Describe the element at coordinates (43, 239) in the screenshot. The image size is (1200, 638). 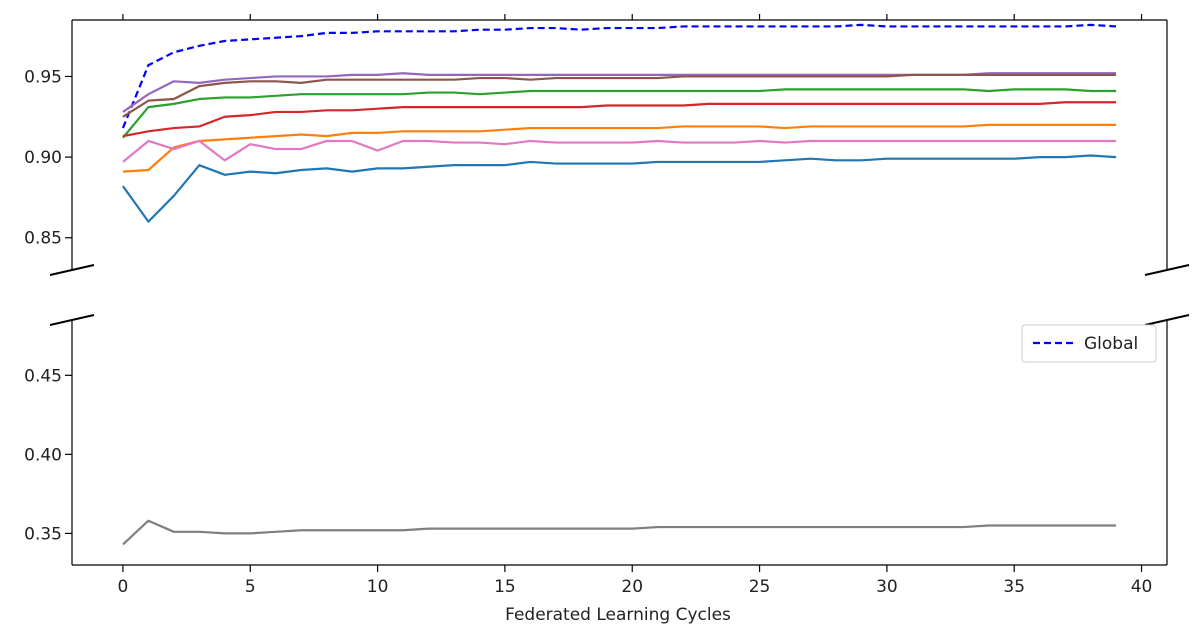
I see `upper-y-tick-label: 0.85` at that location.